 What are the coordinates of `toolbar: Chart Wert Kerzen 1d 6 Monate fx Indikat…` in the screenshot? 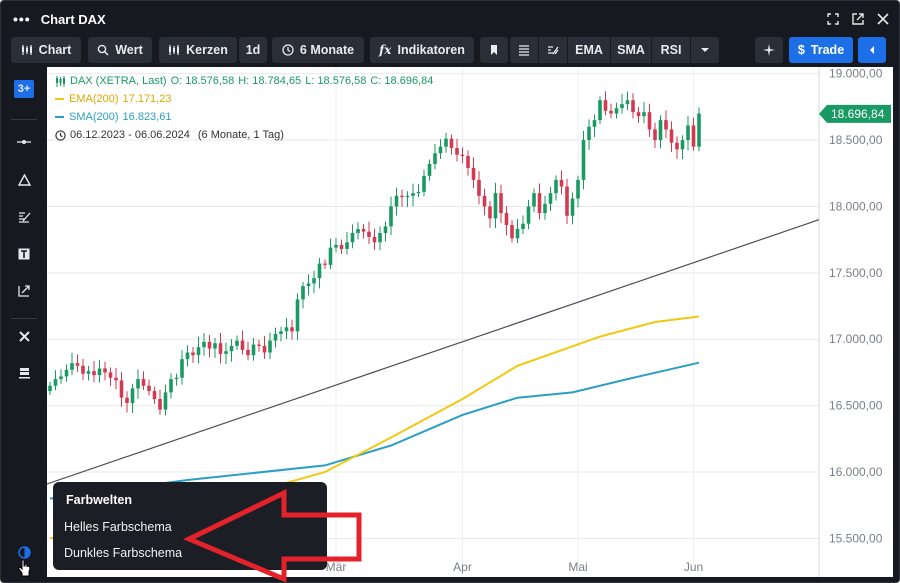 It's located at (450, 51).